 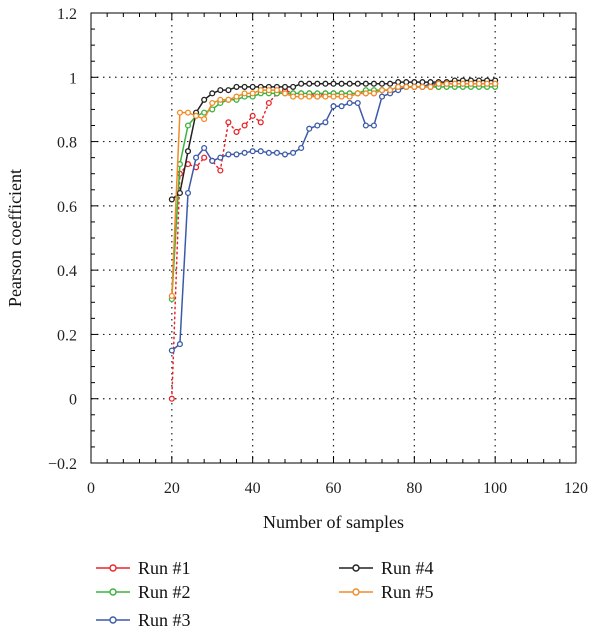 What do you see at coordinates (67, 271) in the screenshot?
I see `y-tick-label: 0.4` at bounding box center [67, 271].